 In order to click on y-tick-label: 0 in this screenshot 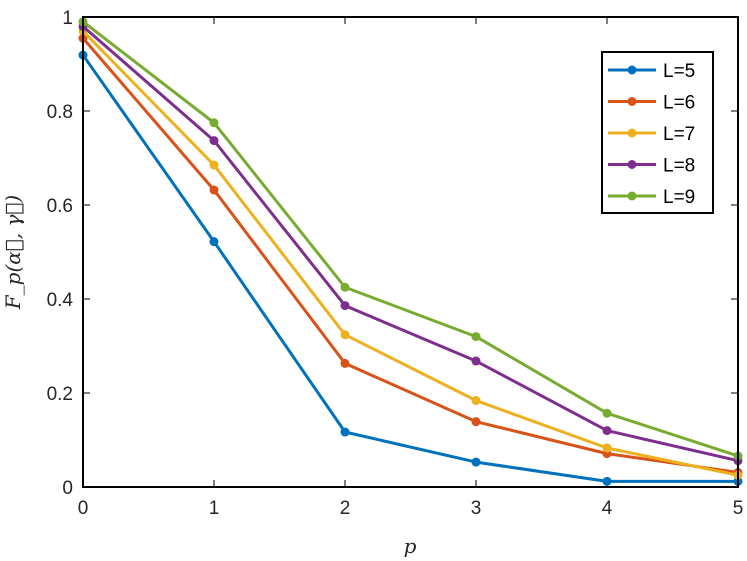, I will do `click(67, 488)`.